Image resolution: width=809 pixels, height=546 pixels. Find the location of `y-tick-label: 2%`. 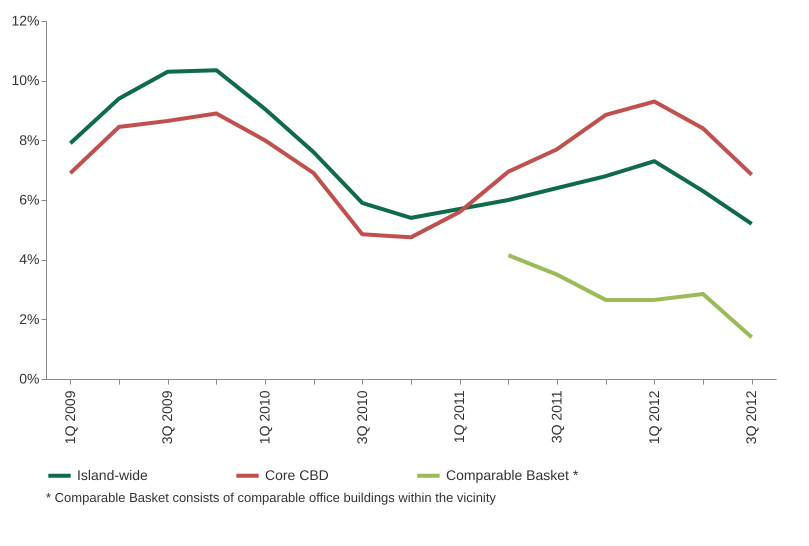

y-tick-label: 2% is located at coordinates (29, 318).